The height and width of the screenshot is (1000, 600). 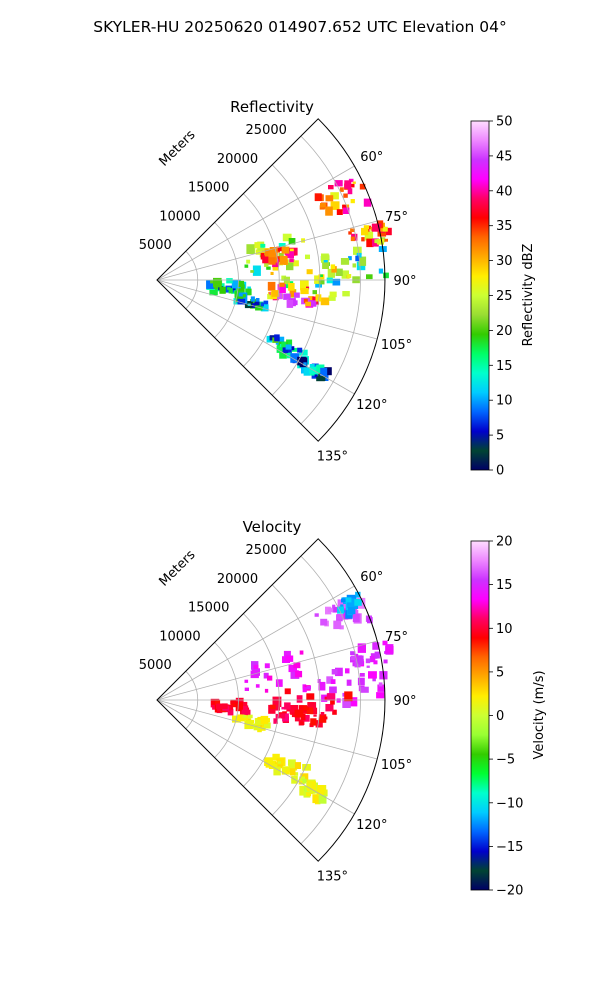 I want to click on azimuth-tick-label: 60°, so click(x=371, y=157).